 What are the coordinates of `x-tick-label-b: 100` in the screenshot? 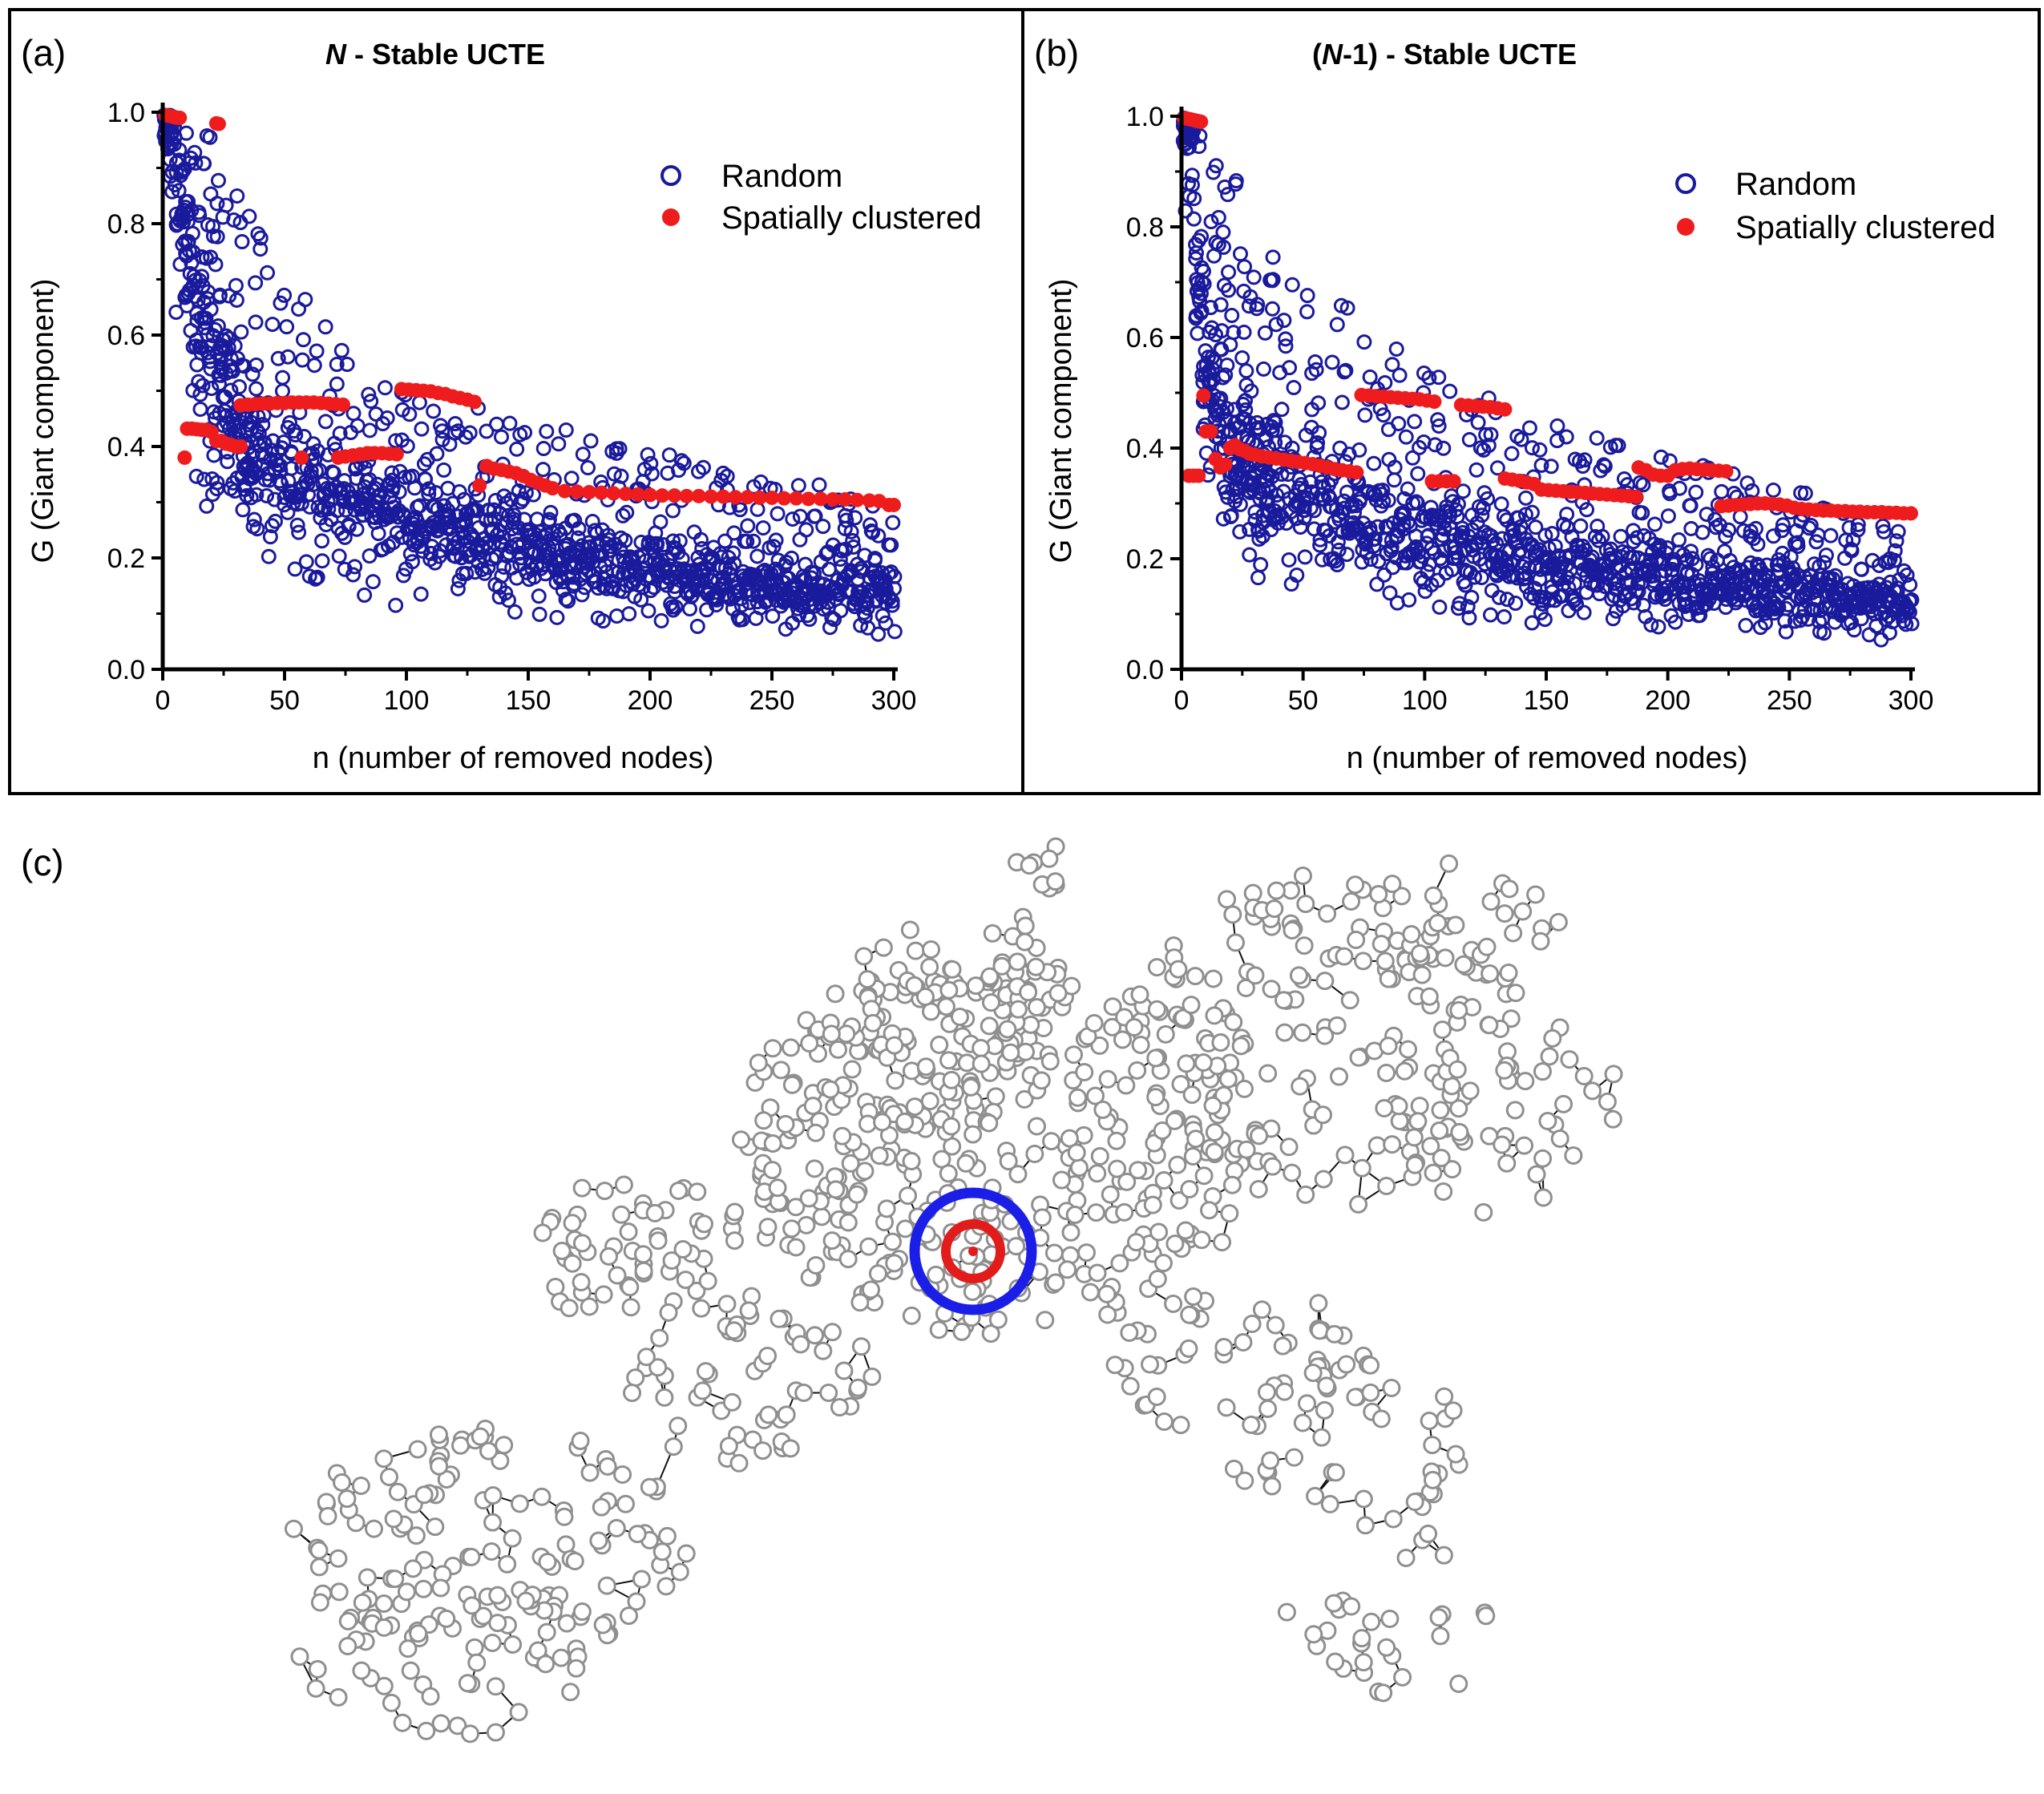 It's located at (1425, 700).